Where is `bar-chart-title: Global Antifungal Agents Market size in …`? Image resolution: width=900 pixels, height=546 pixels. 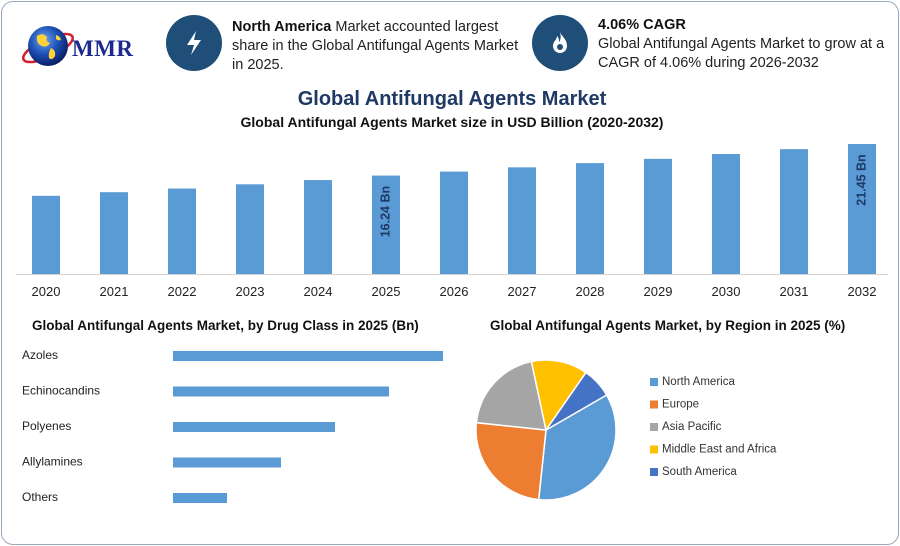
bar-chart-title: Global Antifungal Agents Market size in … is located at coordinates (452, 122).